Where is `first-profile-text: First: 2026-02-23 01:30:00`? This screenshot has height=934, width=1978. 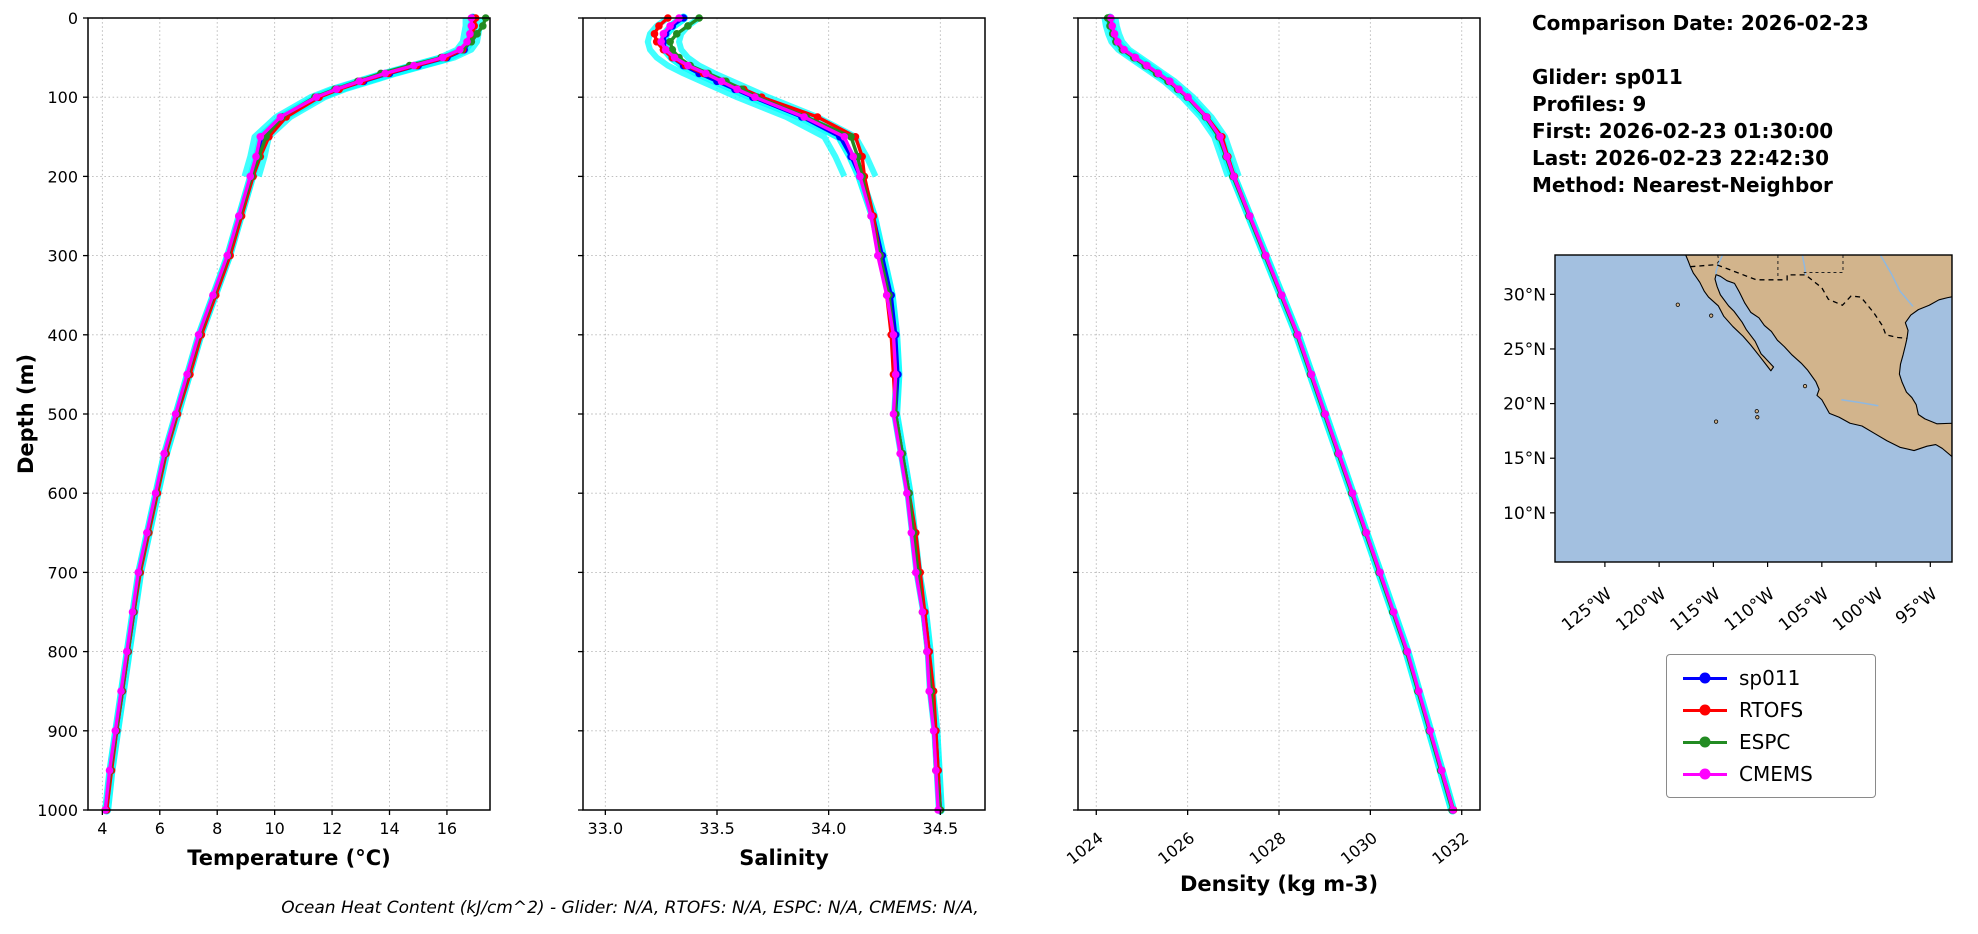 first-profile-text: First: 2026-02-23 01:30:00 is located at coordinates (1683, 131).